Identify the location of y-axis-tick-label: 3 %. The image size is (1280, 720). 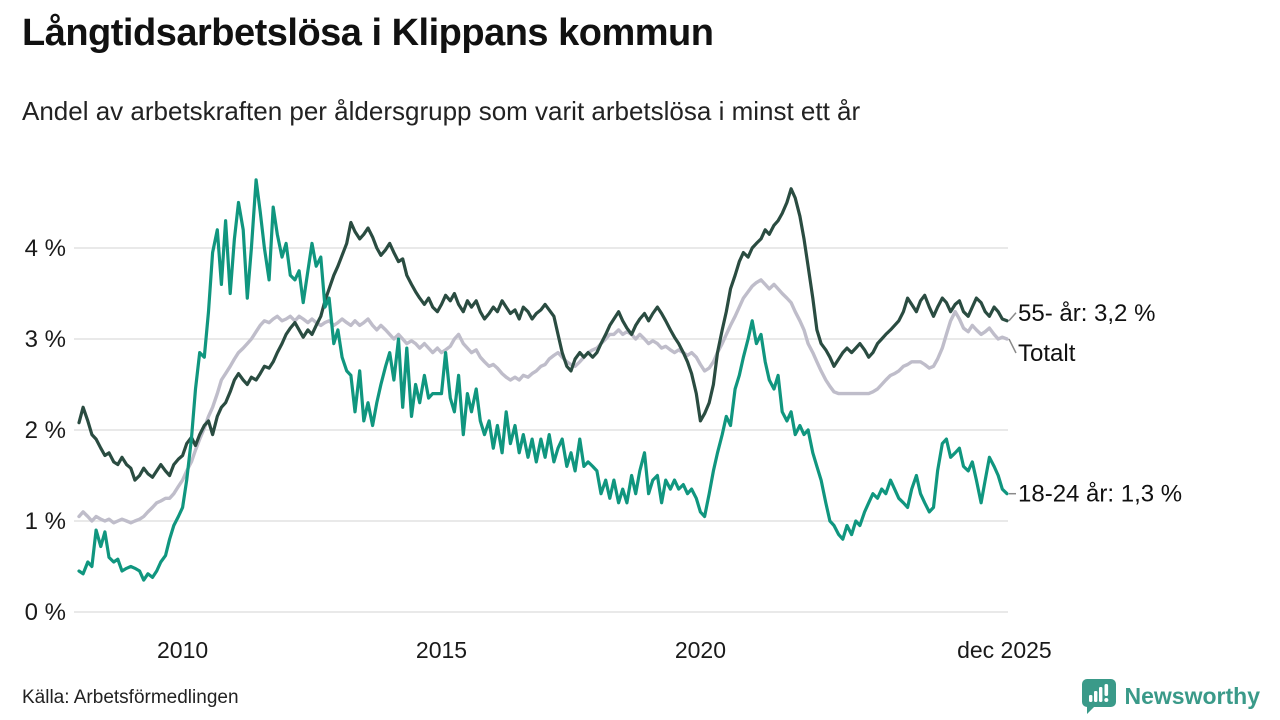
(45, 339).